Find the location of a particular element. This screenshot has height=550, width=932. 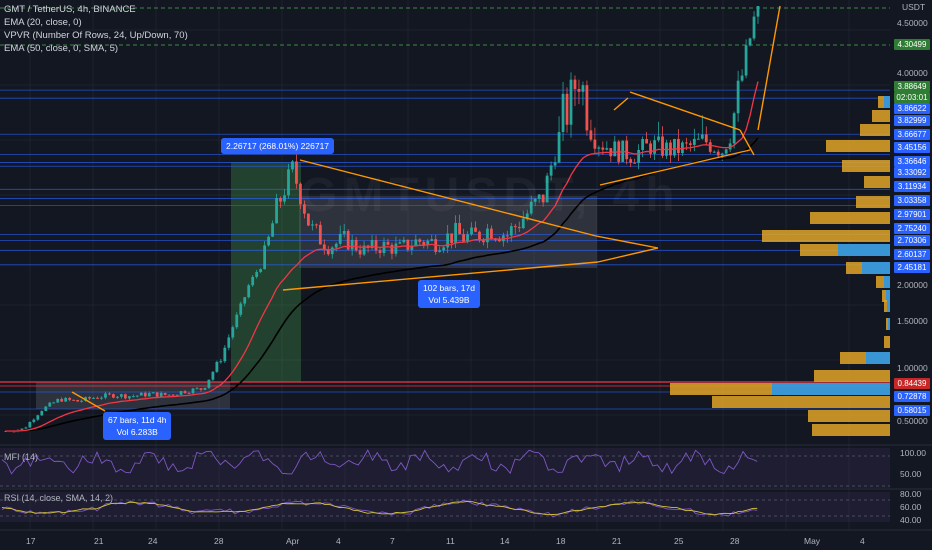

time-axis-tick: 17 is located at coordinates (31, 541).